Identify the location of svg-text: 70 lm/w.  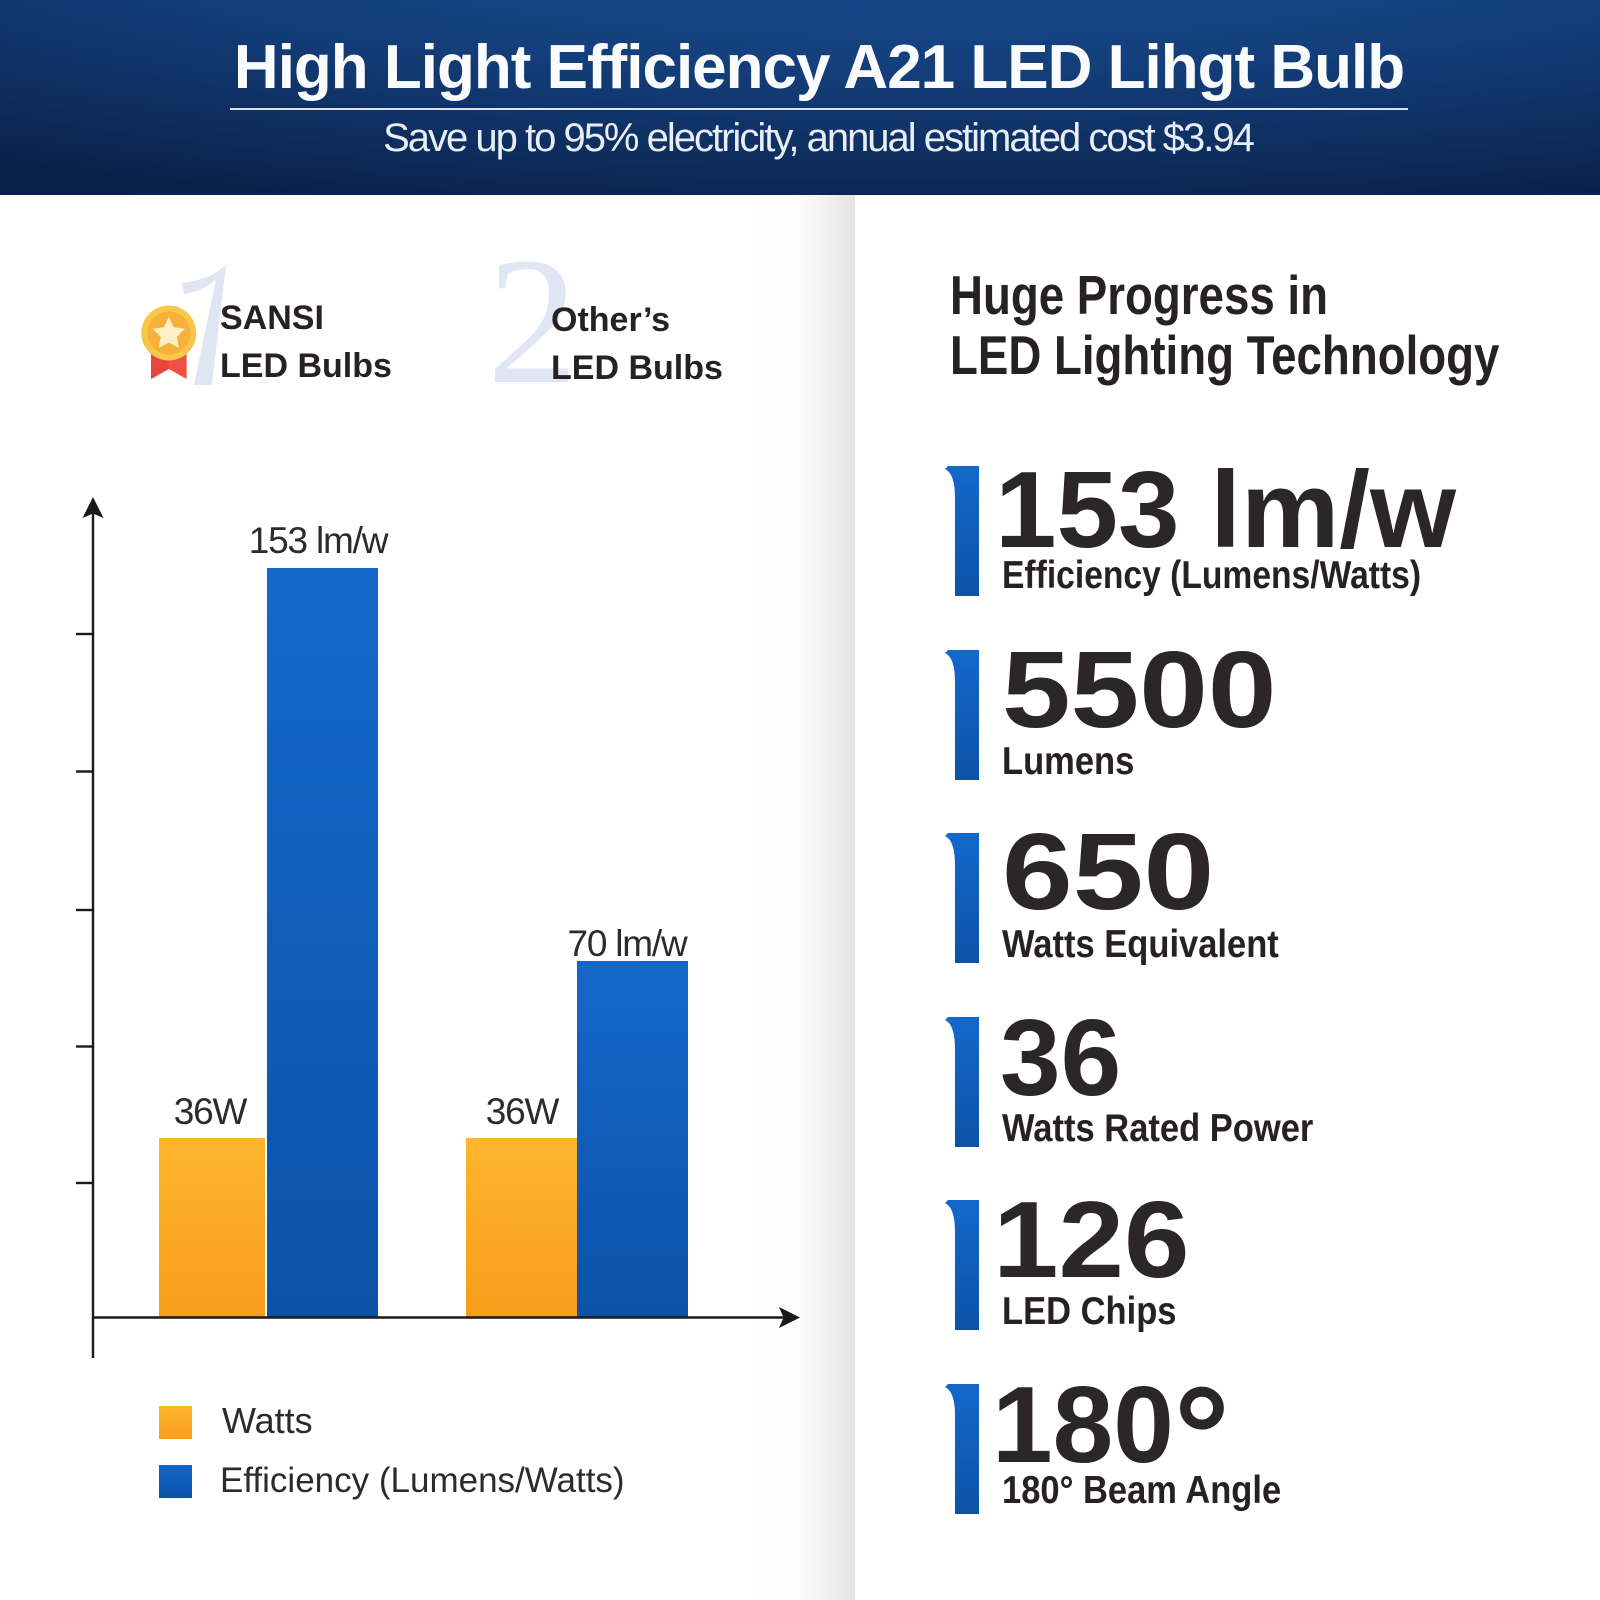
(627, 943).